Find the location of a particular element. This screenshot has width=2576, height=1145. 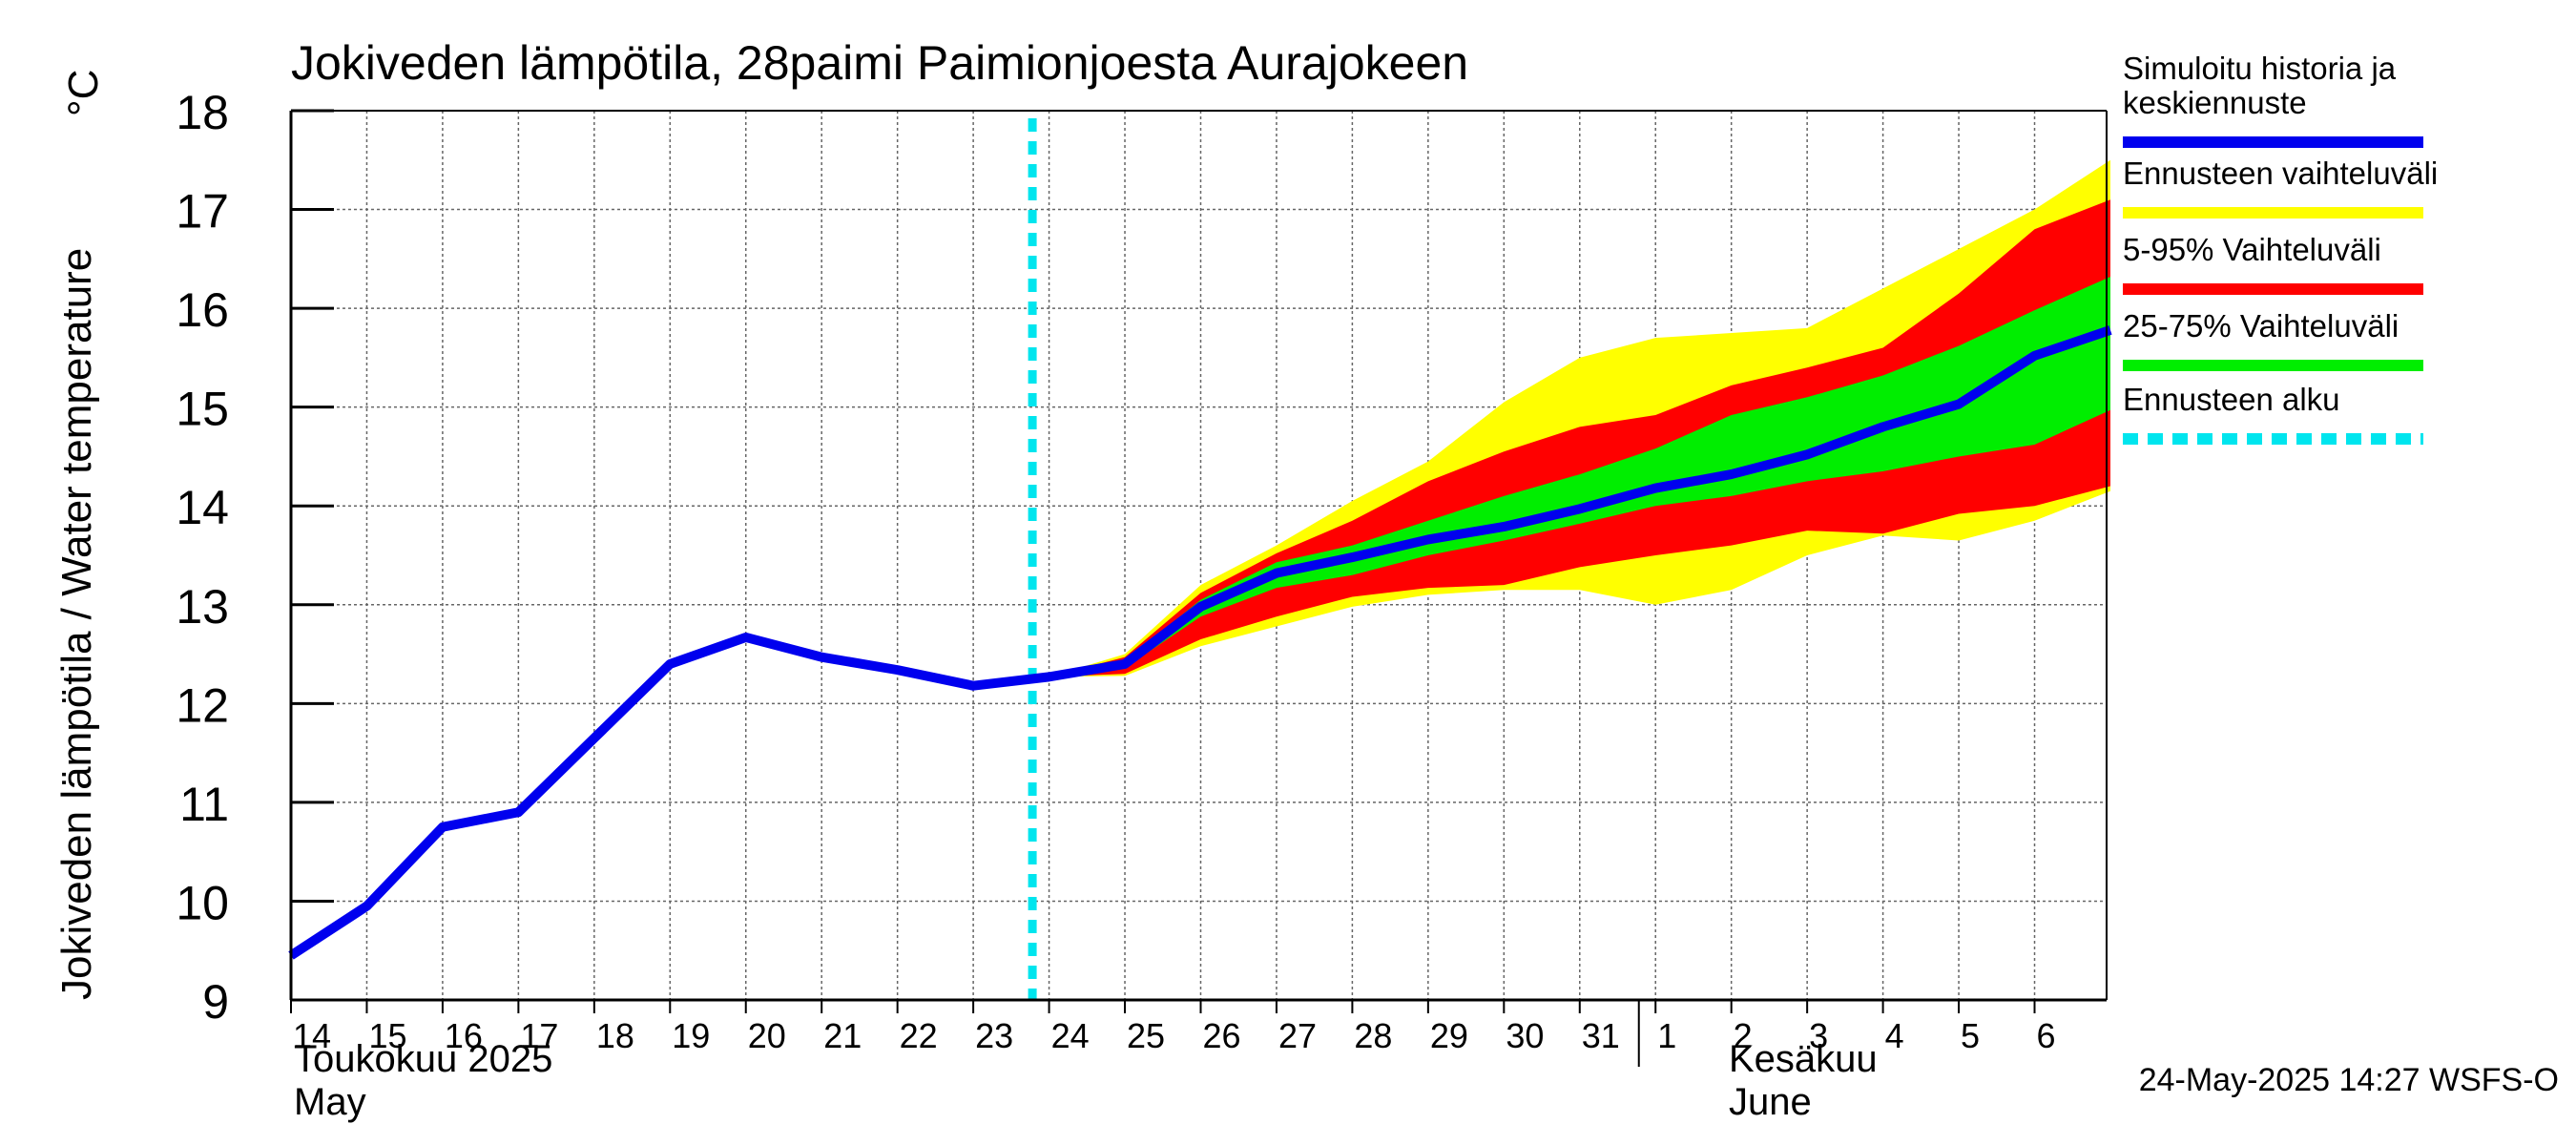

x-tick-label: 21 is located at coordinates (842, 1035).